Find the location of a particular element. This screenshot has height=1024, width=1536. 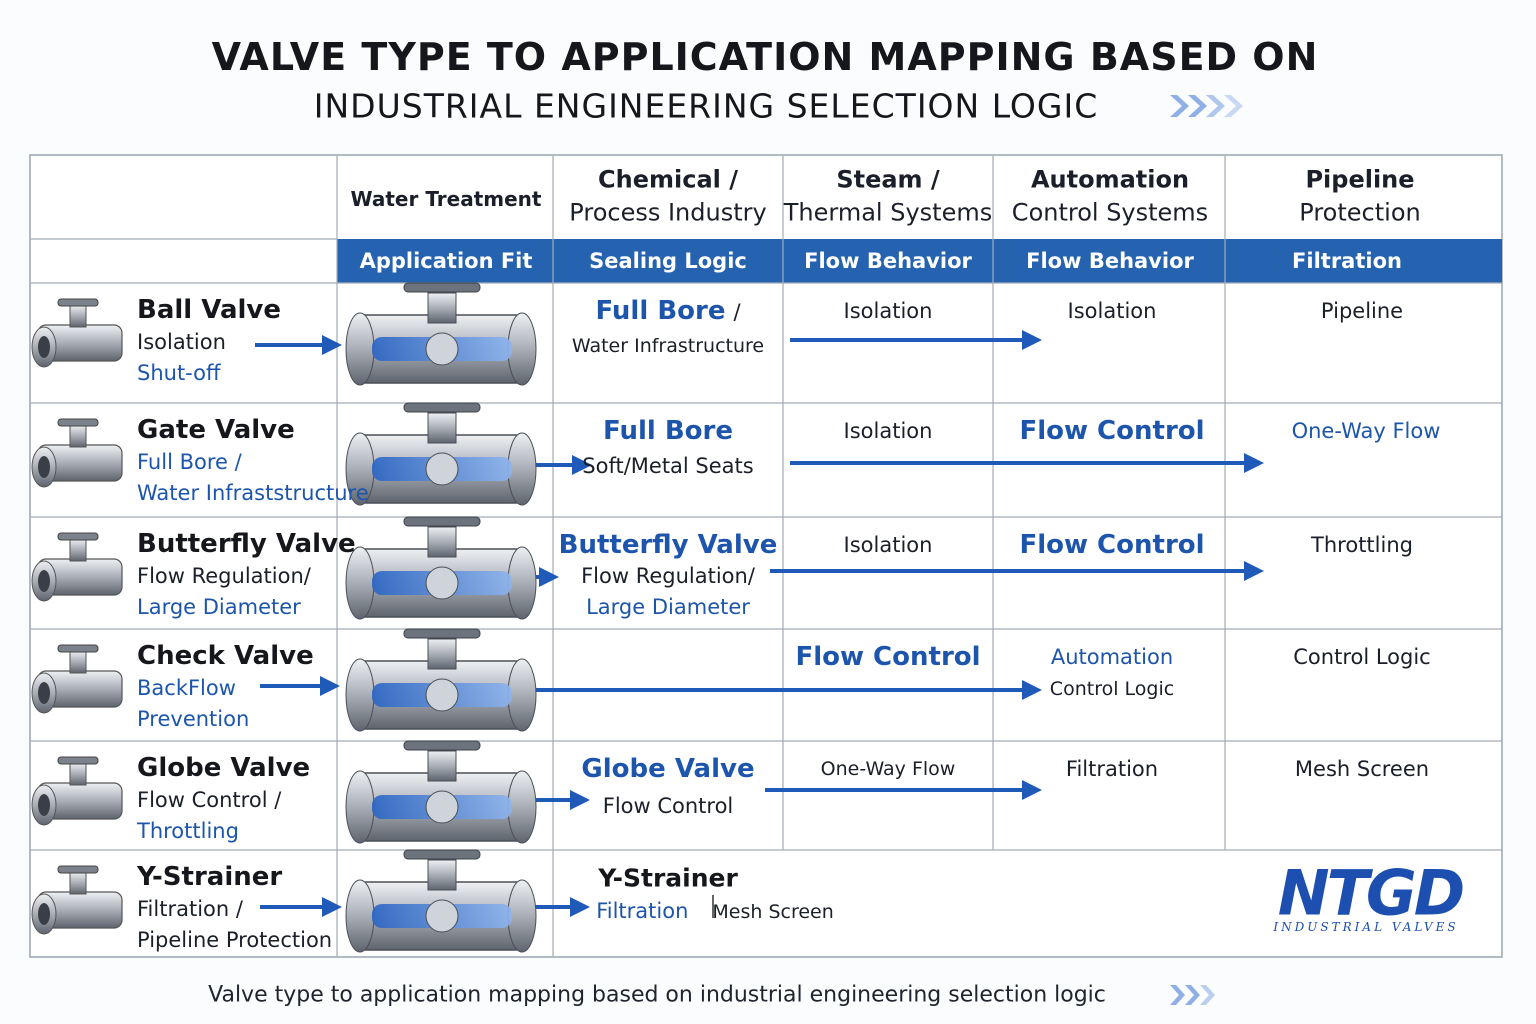

logo-tagline: INDUSTRIAL VALVES is located at coordinates (1366, 927).